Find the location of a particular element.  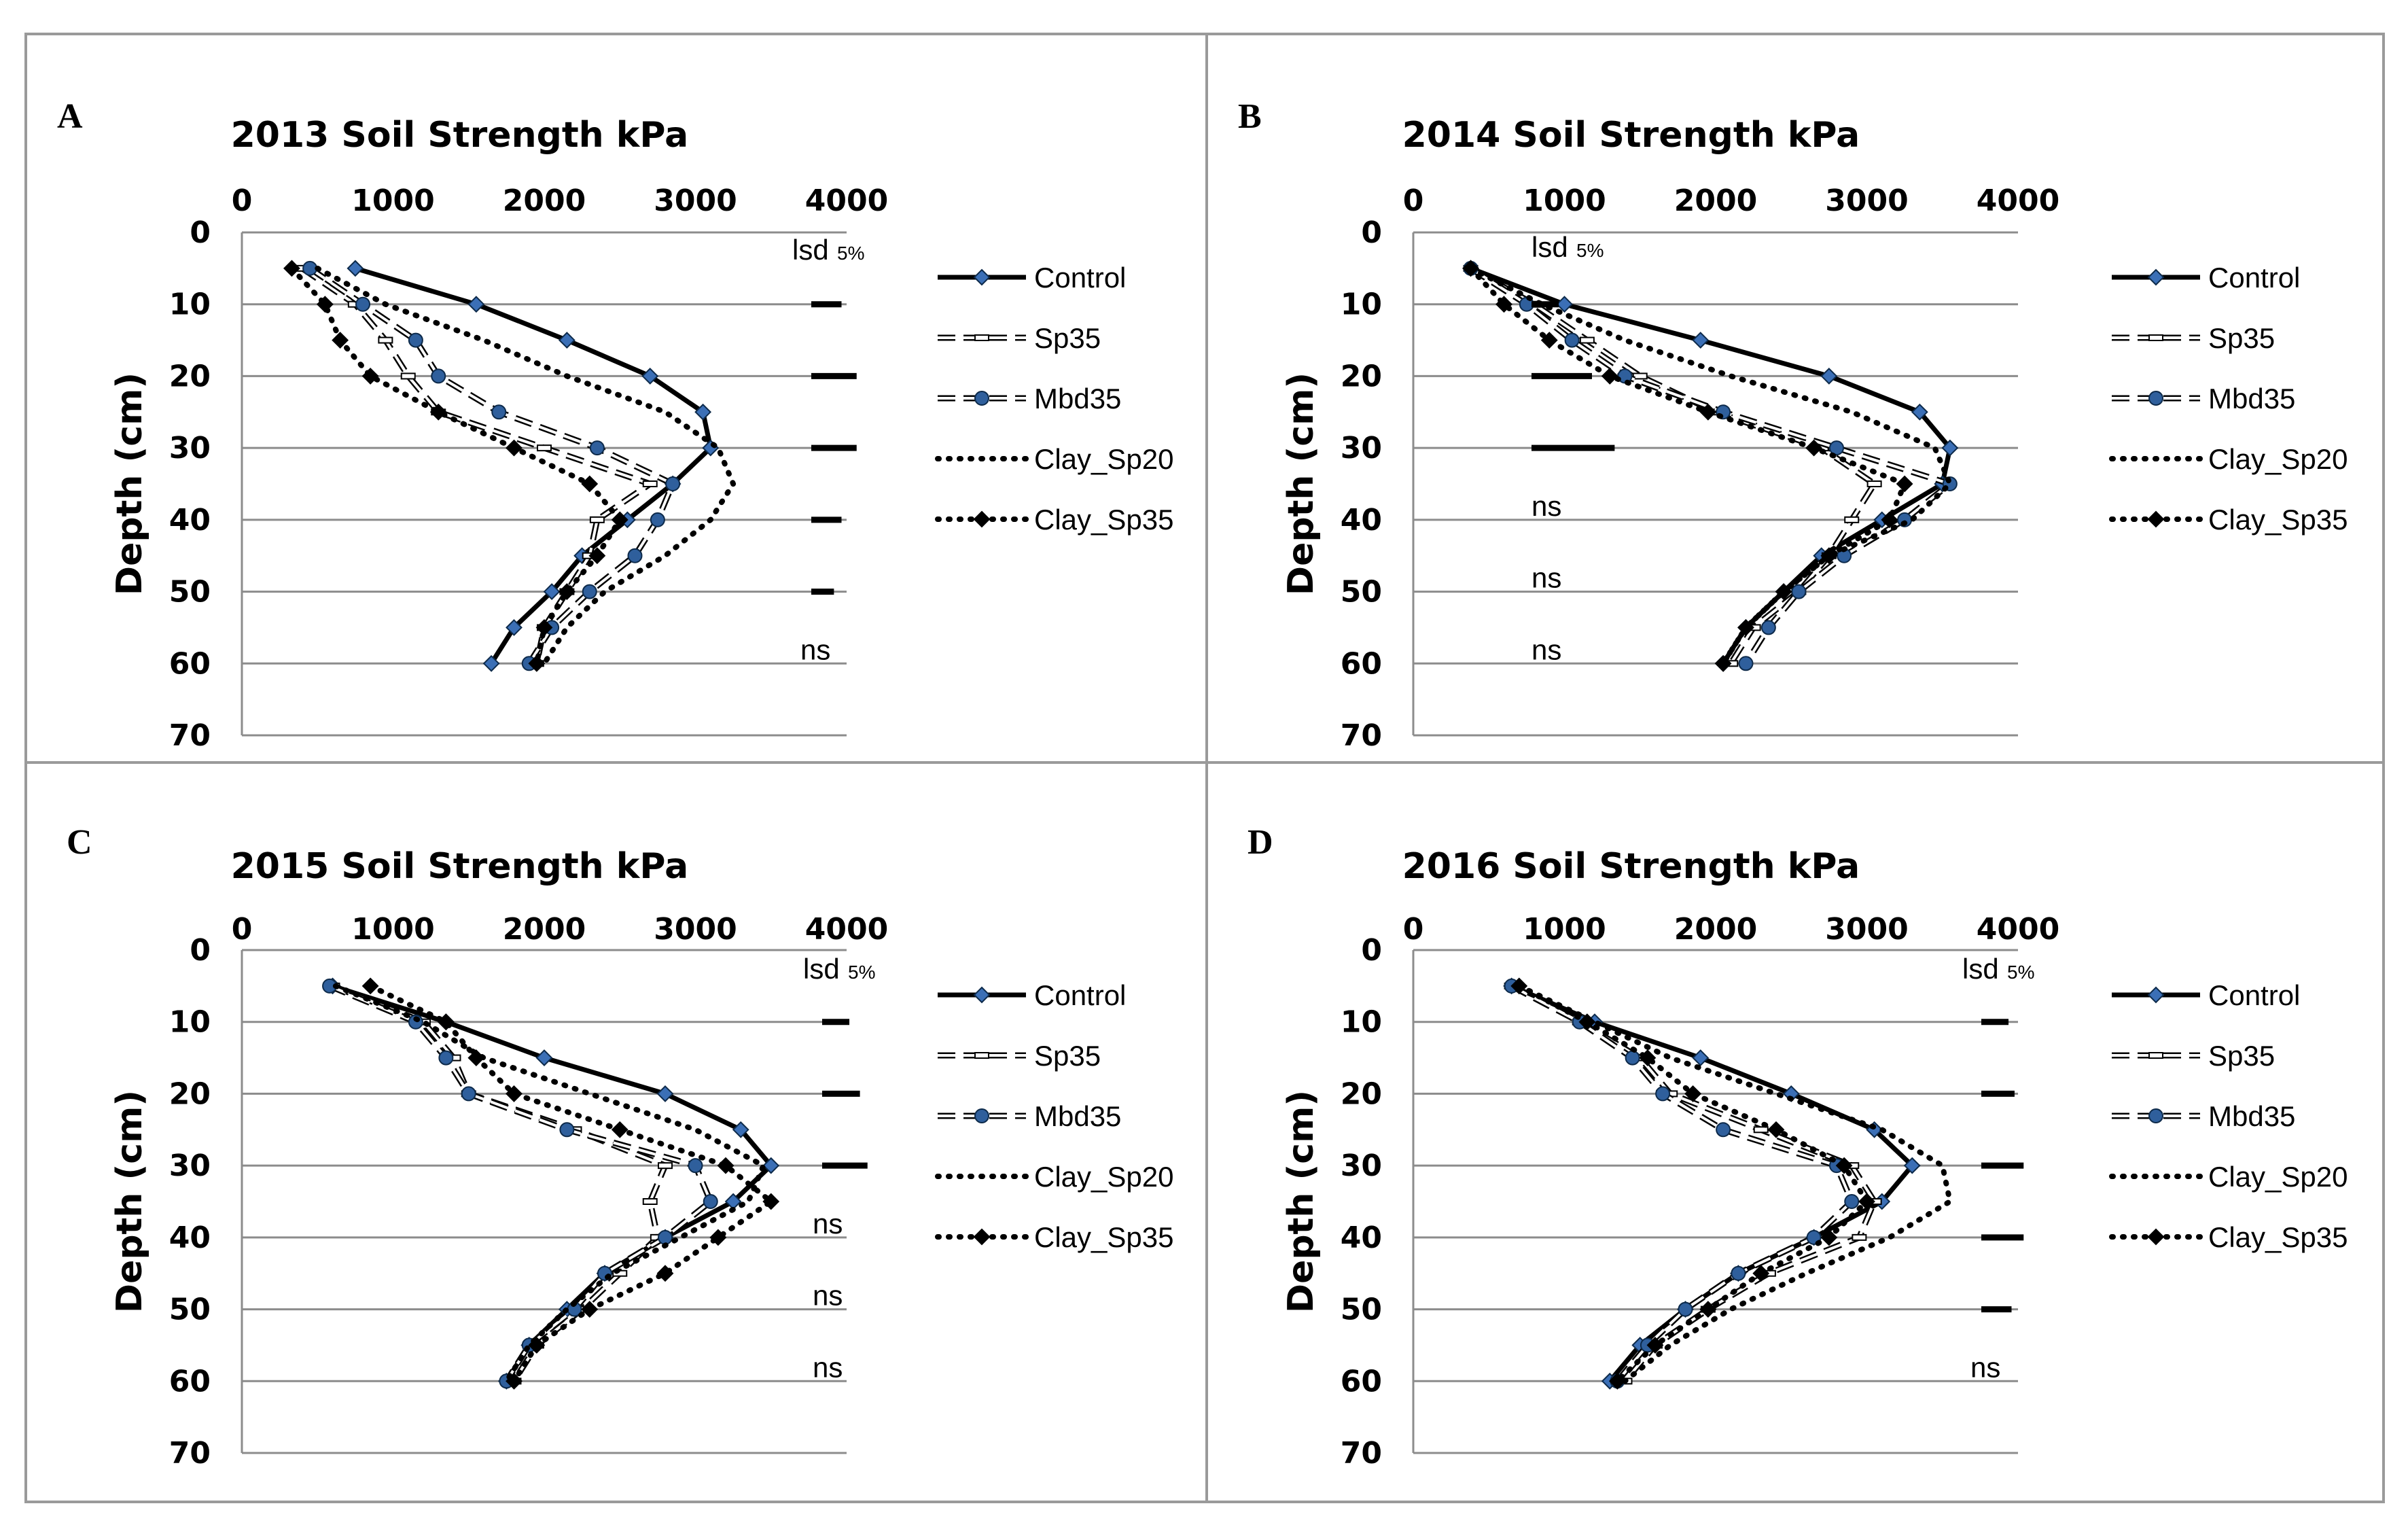

chart-b-series-mbd35 is located at coordinates (1710, 465).